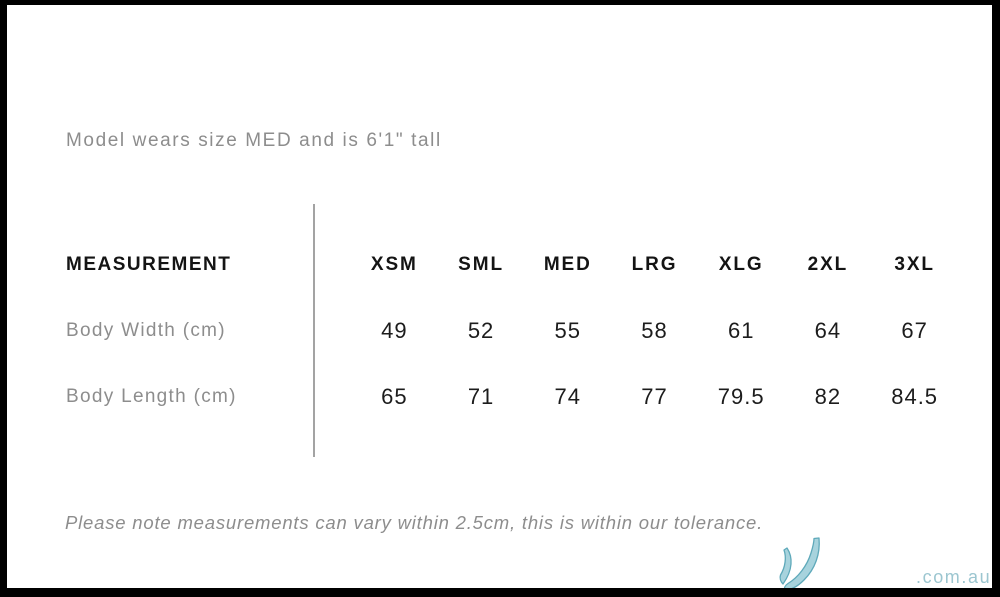 The width and height of the screenshot is (1000, 597). Describe the element at coordinates (481, 396) in the screenshot. I see `value-cell: 71` at that location.